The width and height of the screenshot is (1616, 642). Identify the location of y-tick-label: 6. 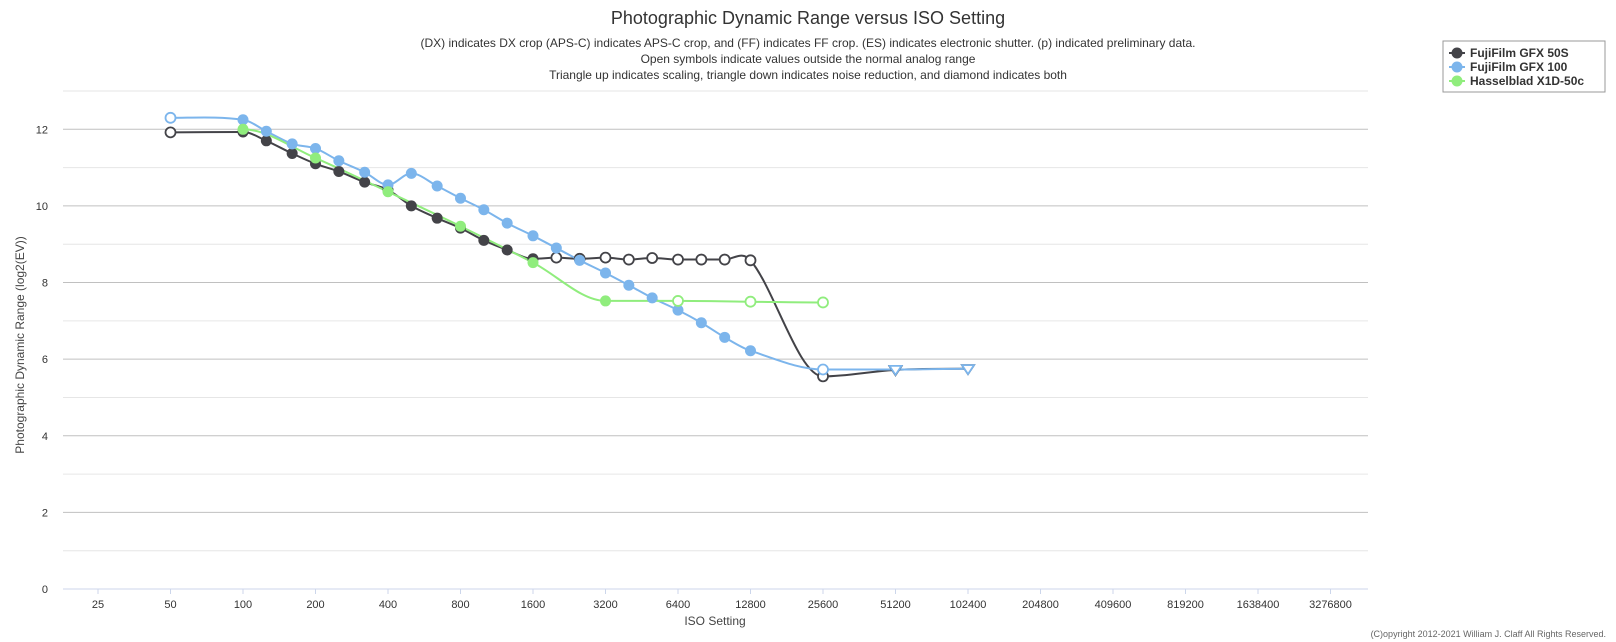
(45, 360).